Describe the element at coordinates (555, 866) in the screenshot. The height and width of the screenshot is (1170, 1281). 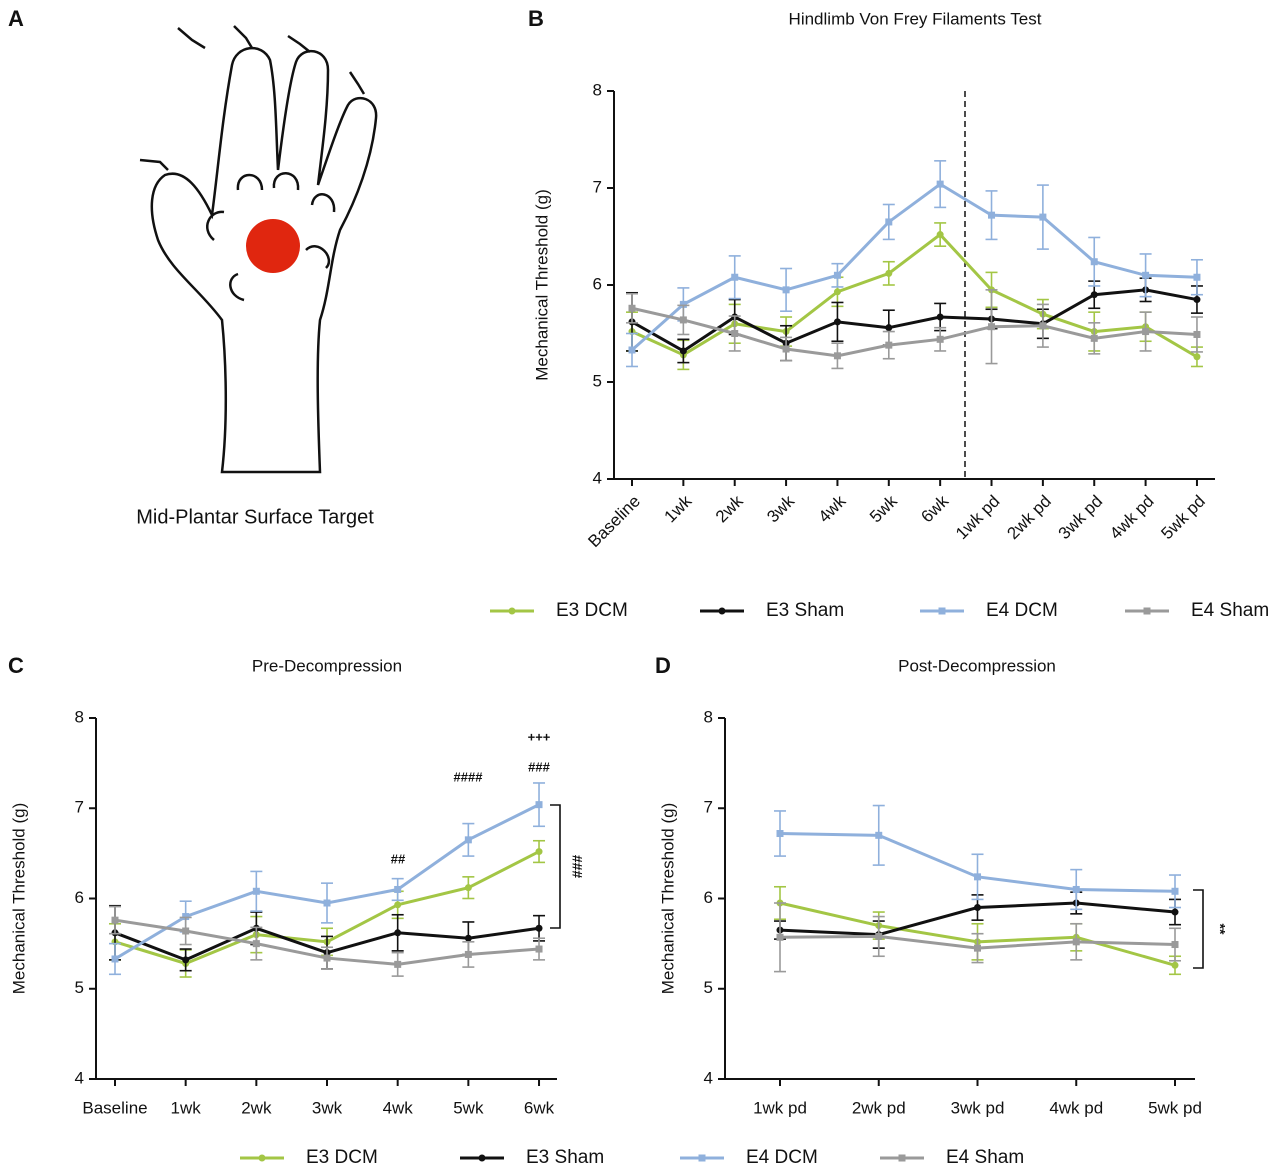
I see `bracket` at that location.